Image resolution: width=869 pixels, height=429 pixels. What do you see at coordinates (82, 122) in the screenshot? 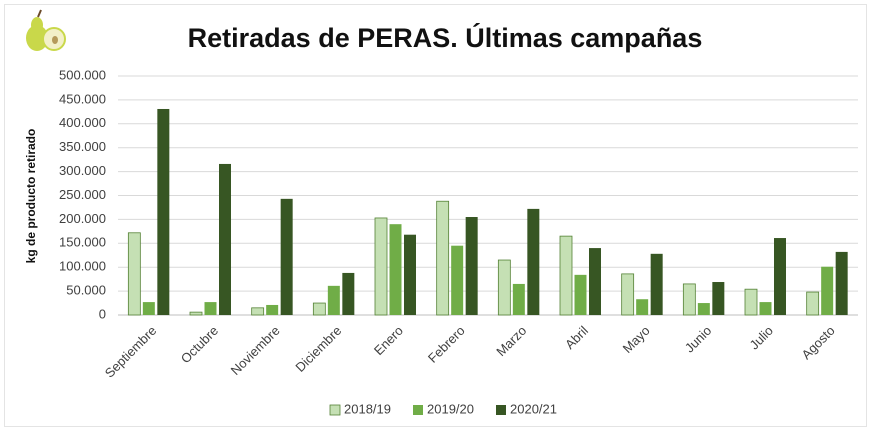
I see `y-tick-label: 400.000` at bounding box center [82, 122].